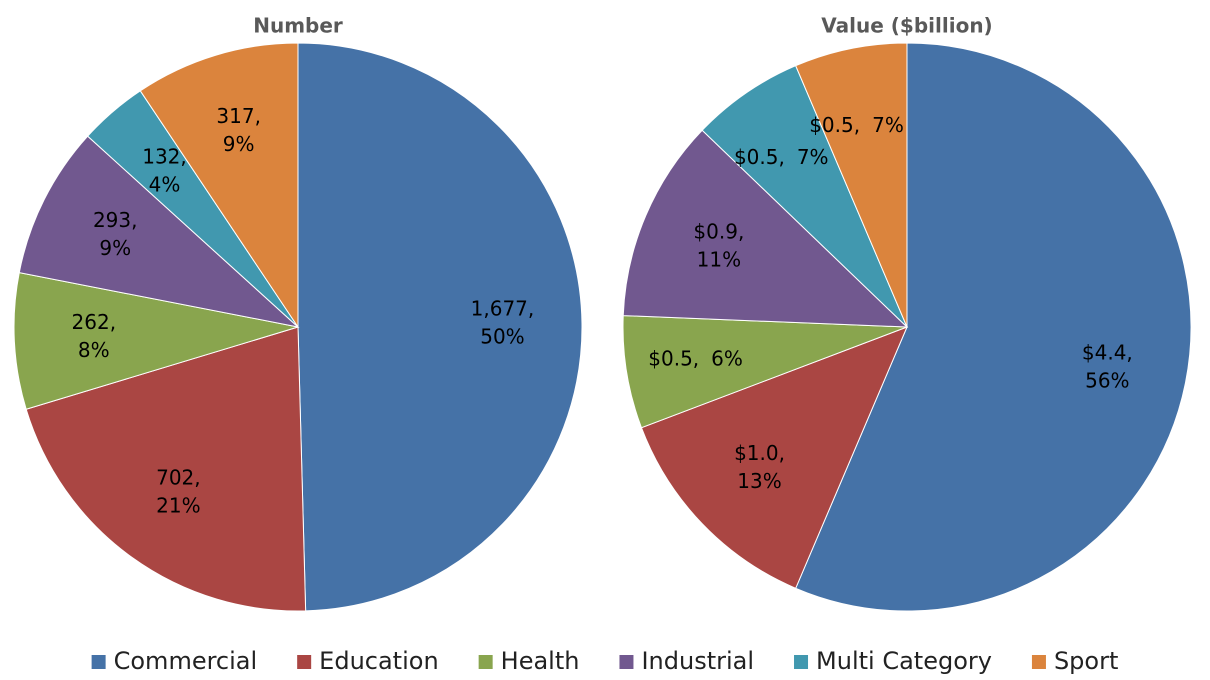  I want to click on data-label-percent: 6%, so click(727, 358).